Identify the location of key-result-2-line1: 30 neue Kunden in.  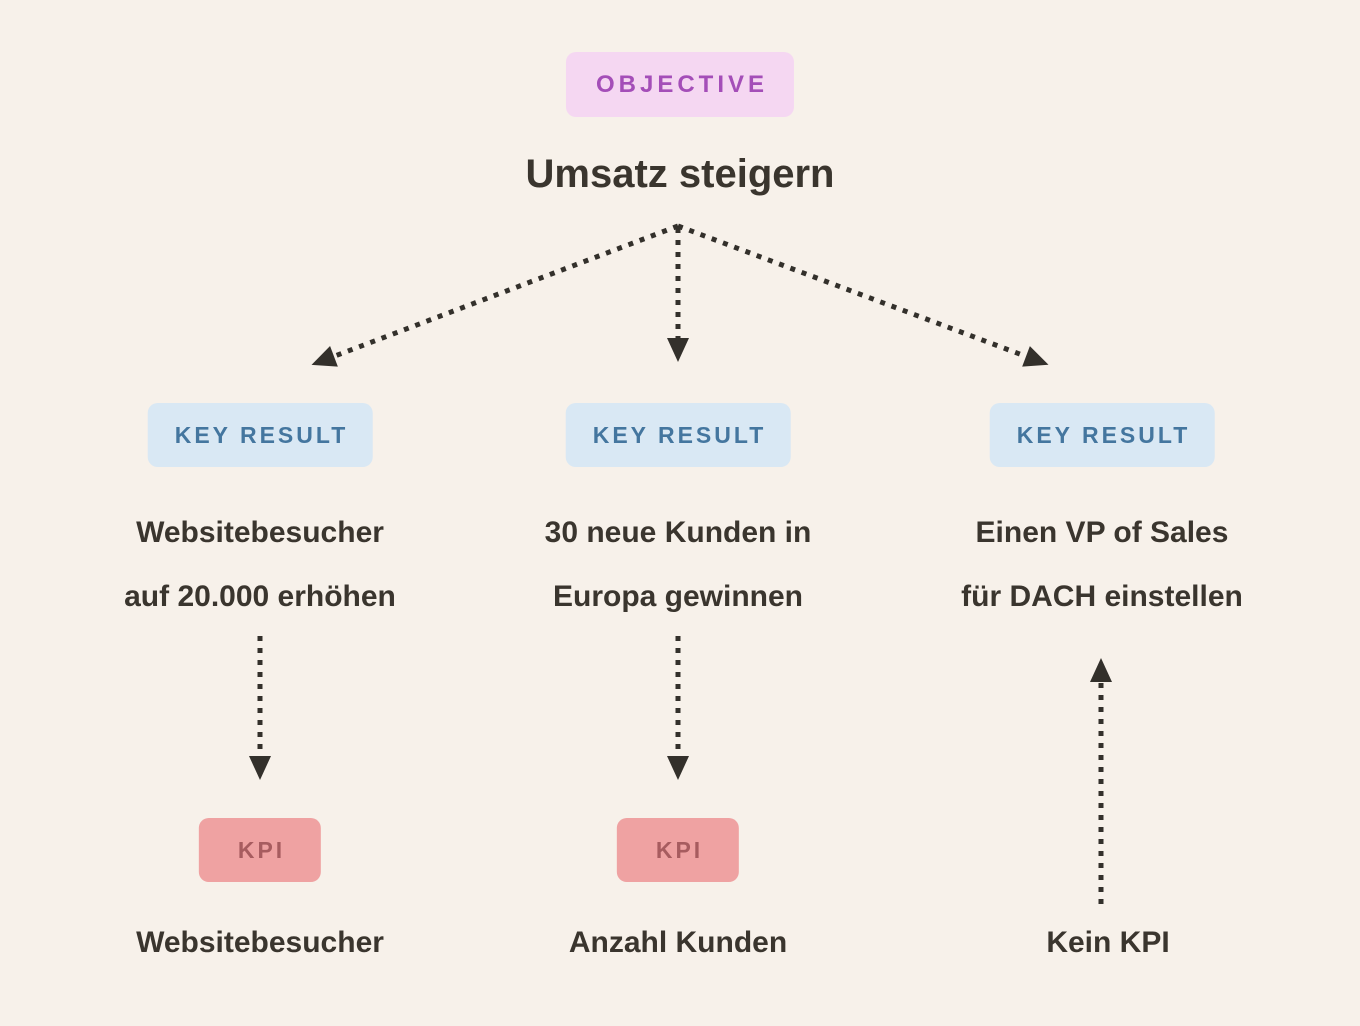
(678, 532).